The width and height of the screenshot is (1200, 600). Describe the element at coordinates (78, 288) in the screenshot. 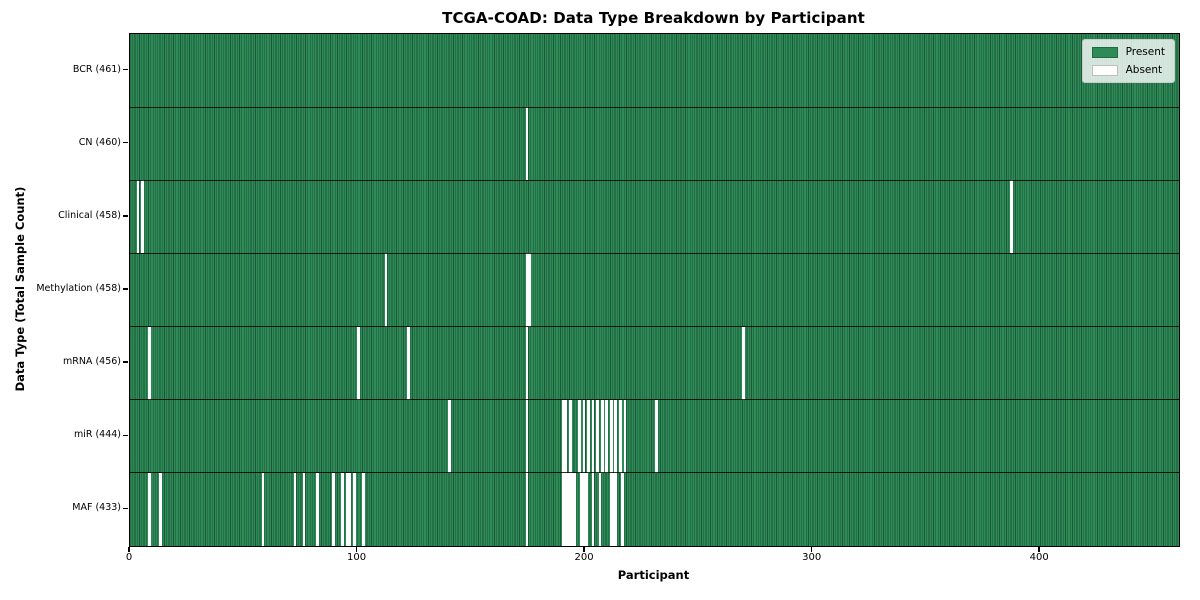

I see `y-tick-label: Methylation (458)` at that location.